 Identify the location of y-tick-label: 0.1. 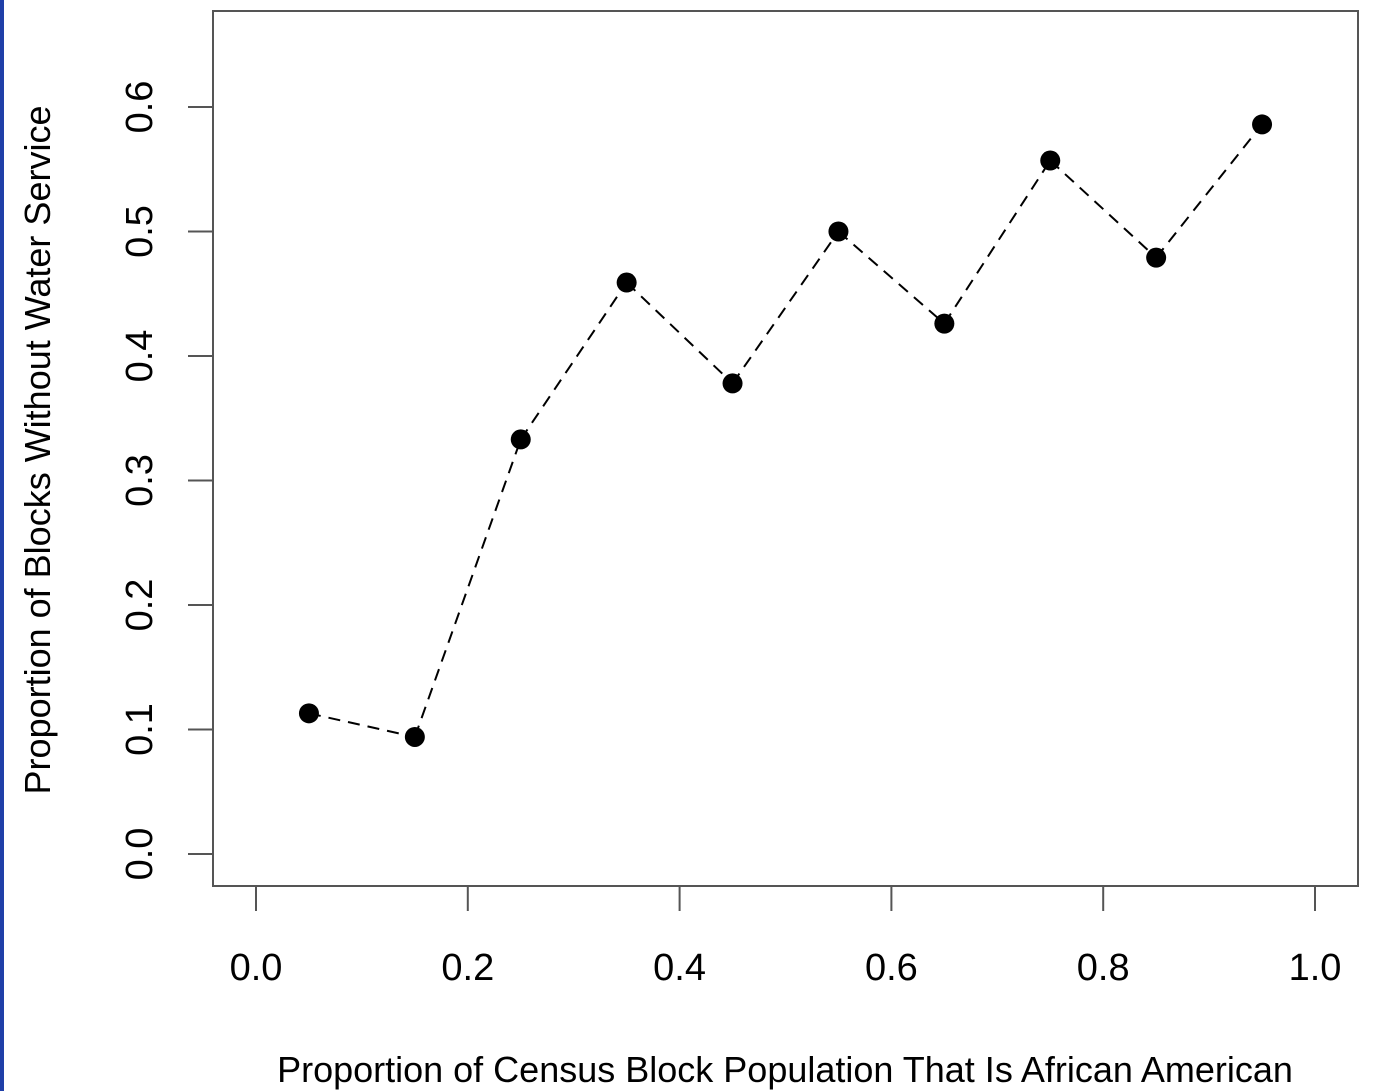
(140, 729).